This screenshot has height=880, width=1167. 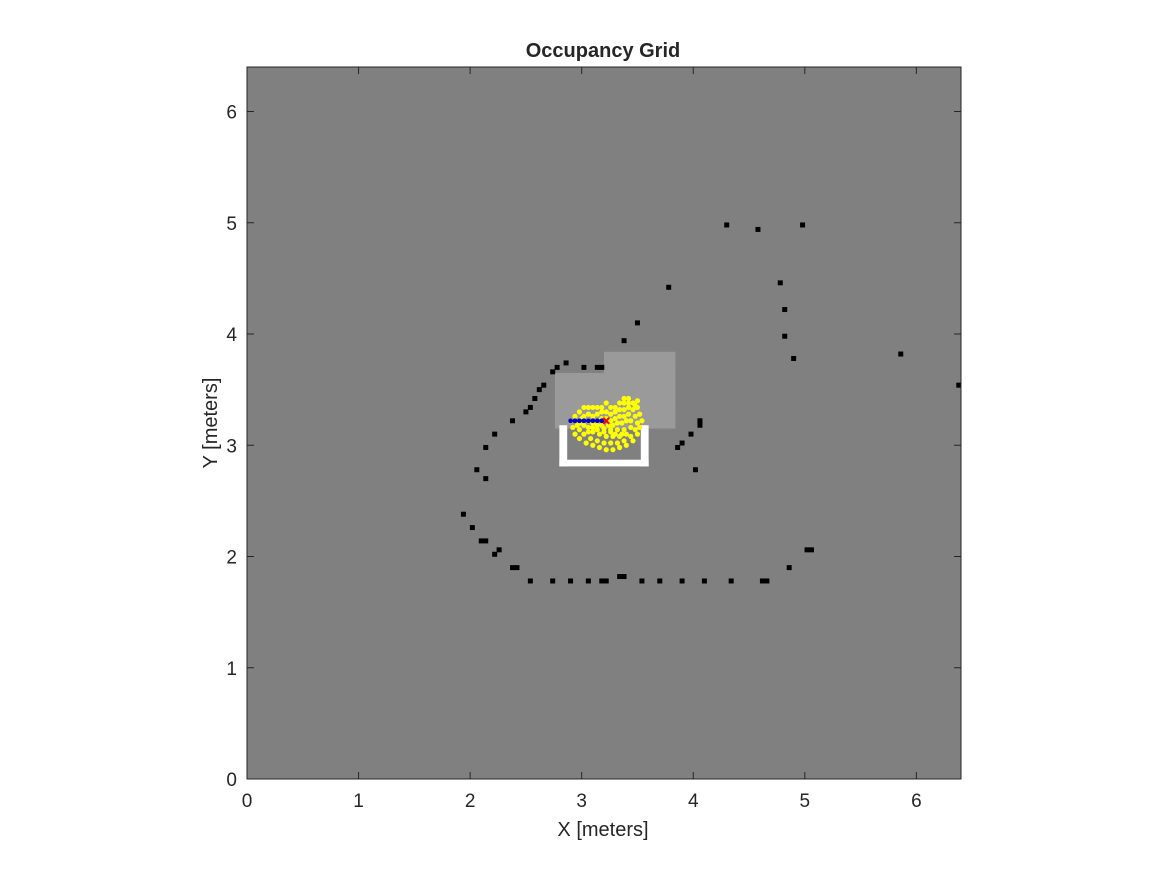 What do you see at coordinates (602, 830) in the screenshot?
I see `x-axis-label: X [meters]` at bounding box center [602, 830].